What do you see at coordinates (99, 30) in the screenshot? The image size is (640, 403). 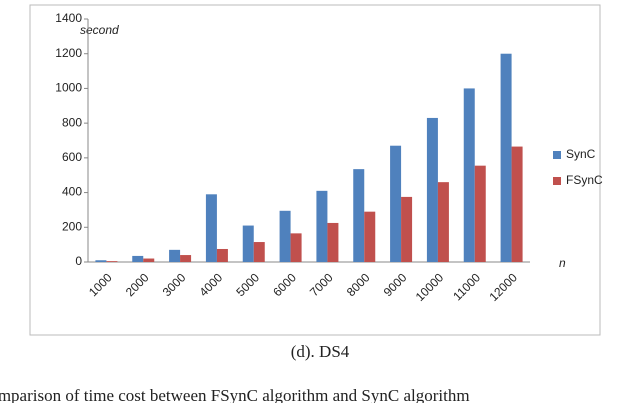 I see `y-axis-title: second` at bounding box center [99, 30].